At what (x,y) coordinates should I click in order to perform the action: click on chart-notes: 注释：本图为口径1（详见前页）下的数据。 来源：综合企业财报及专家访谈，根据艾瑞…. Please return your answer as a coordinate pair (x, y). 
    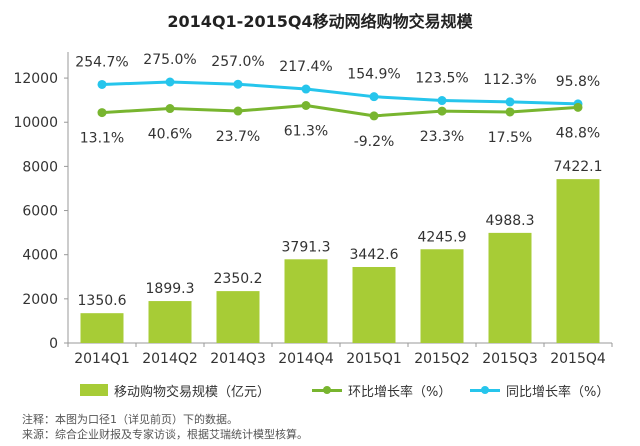
    Looking at the image, I should click on (165, 427).